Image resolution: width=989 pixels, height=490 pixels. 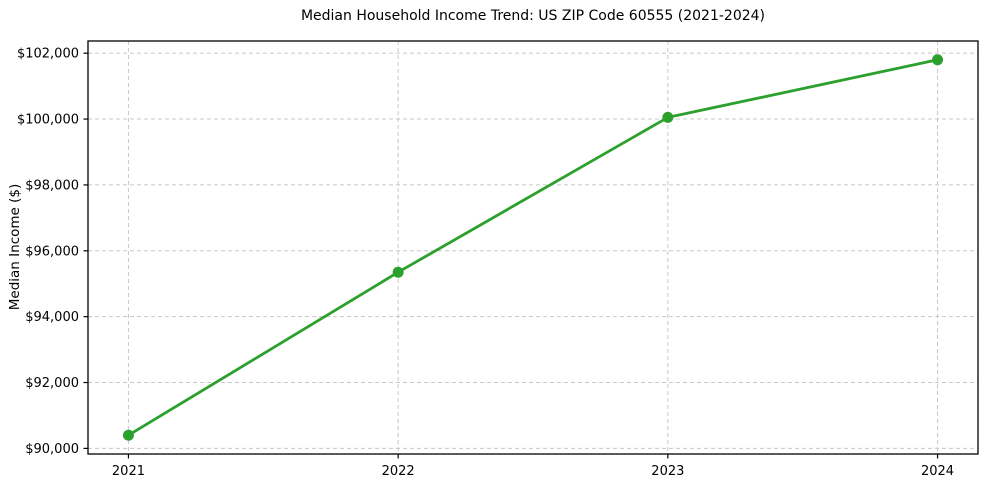 What do you see at coordinates (48, 120) in the screenshot?
I see `y-tick-label: $100,000` at bounding box center [48, 120].